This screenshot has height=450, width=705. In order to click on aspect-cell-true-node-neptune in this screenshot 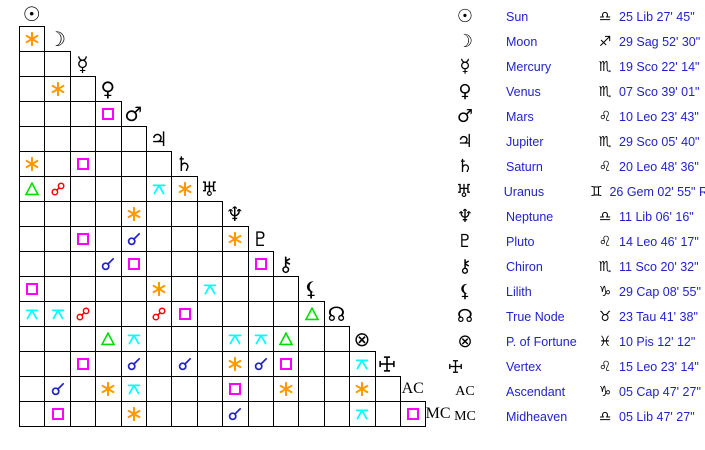, I will do `click(235, 314)`.